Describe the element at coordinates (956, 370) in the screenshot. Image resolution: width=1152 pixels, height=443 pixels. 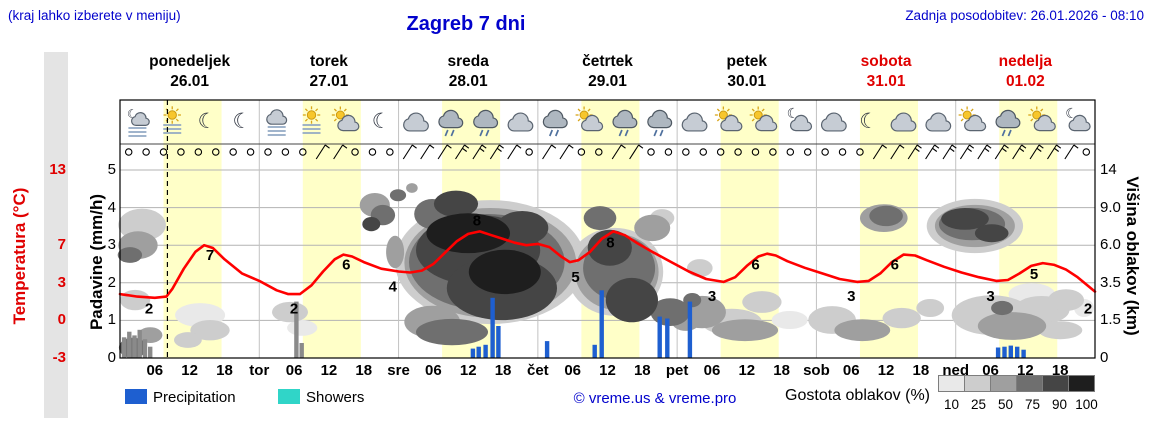
I see `x-tick-23: ned` at that location.